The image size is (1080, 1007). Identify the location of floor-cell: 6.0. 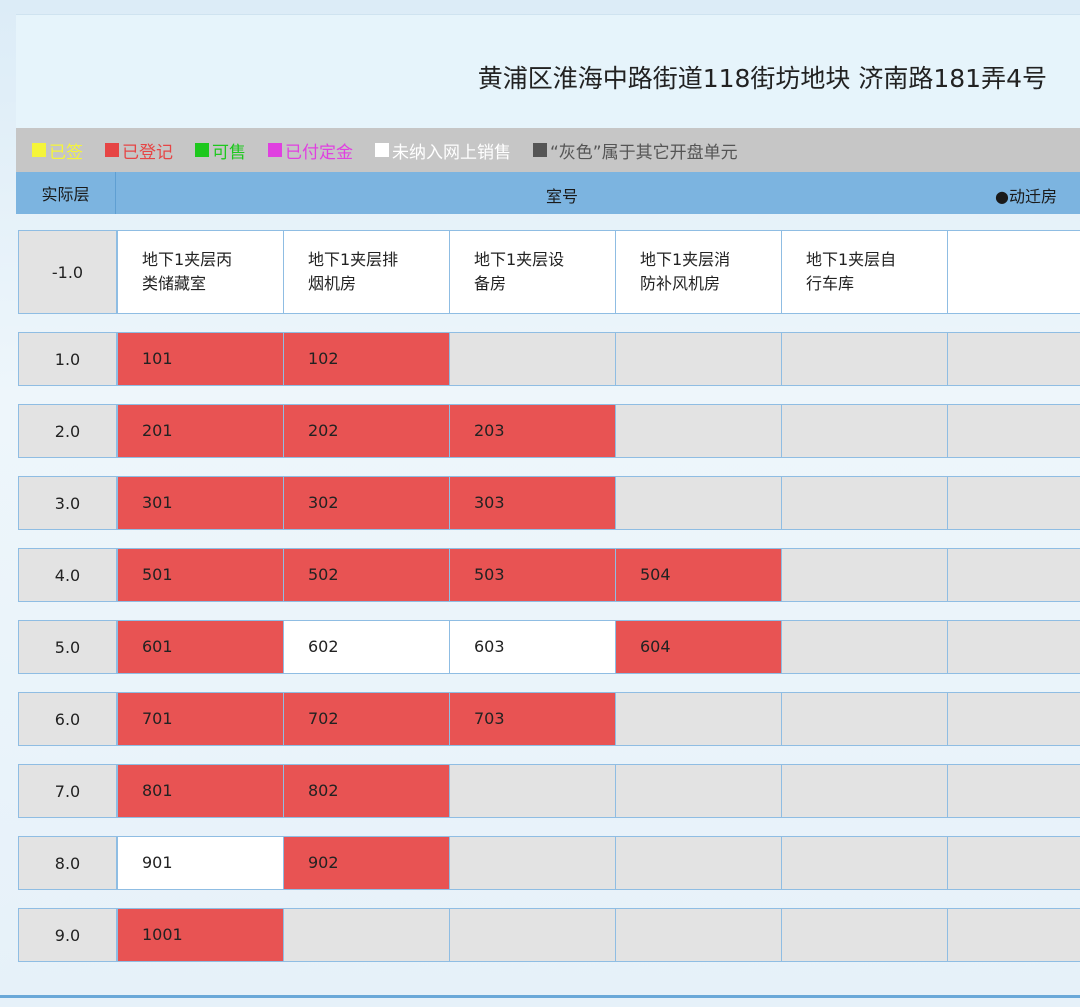
(67, 719).